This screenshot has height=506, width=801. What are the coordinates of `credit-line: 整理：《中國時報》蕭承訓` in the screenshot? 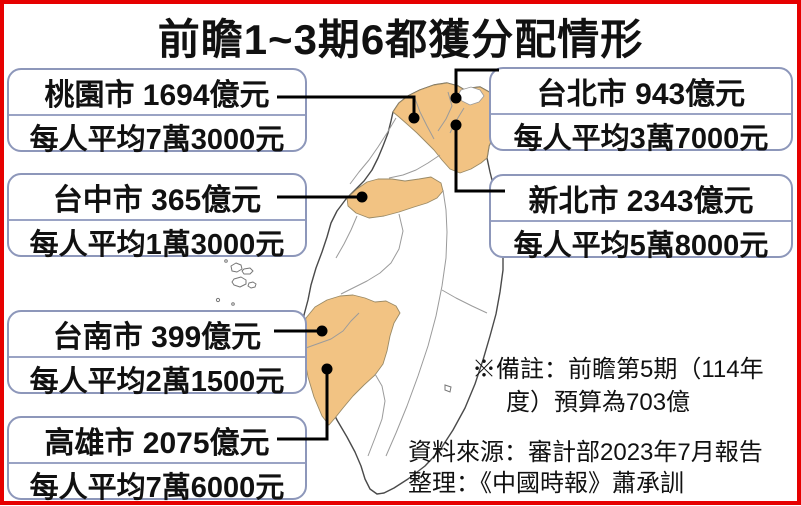 It's located at (546, 483).